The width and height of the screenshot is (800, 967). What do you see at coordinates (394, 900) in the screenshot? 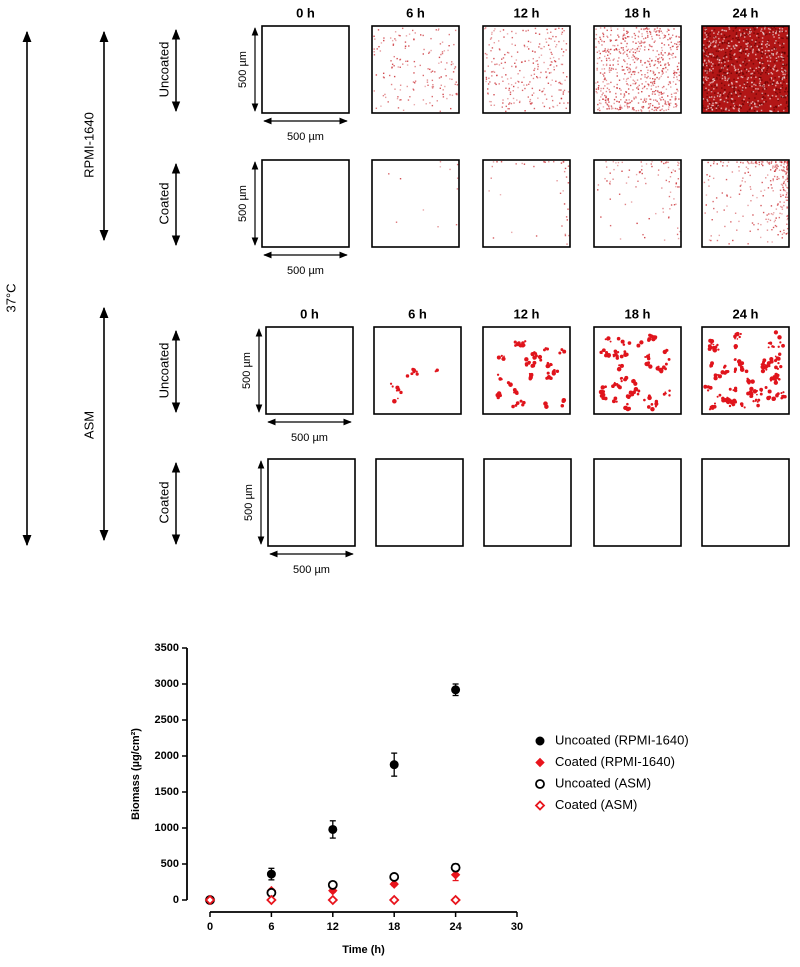
I see `point` at bounding box center [394, 900].